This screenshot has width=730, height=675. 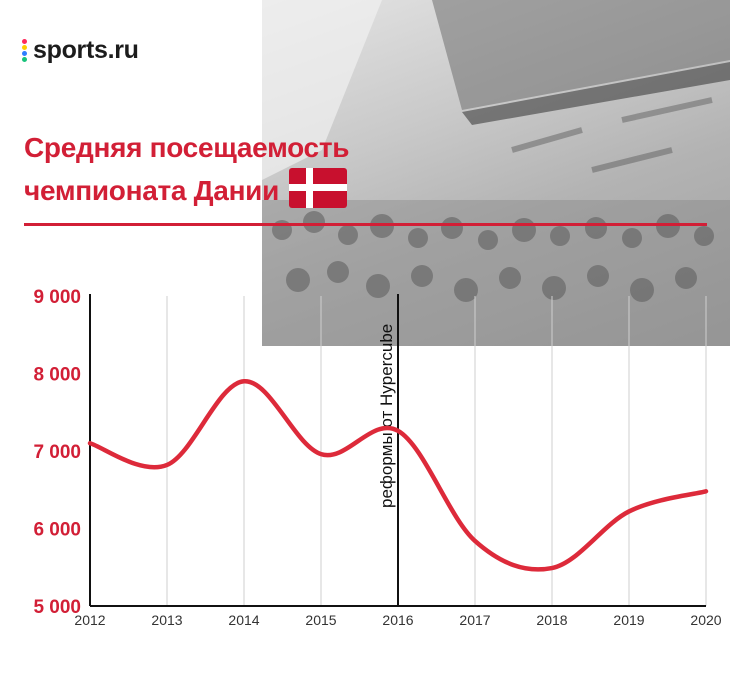 I want to click on denmark-flag-icon, so click(x=318, y=188).